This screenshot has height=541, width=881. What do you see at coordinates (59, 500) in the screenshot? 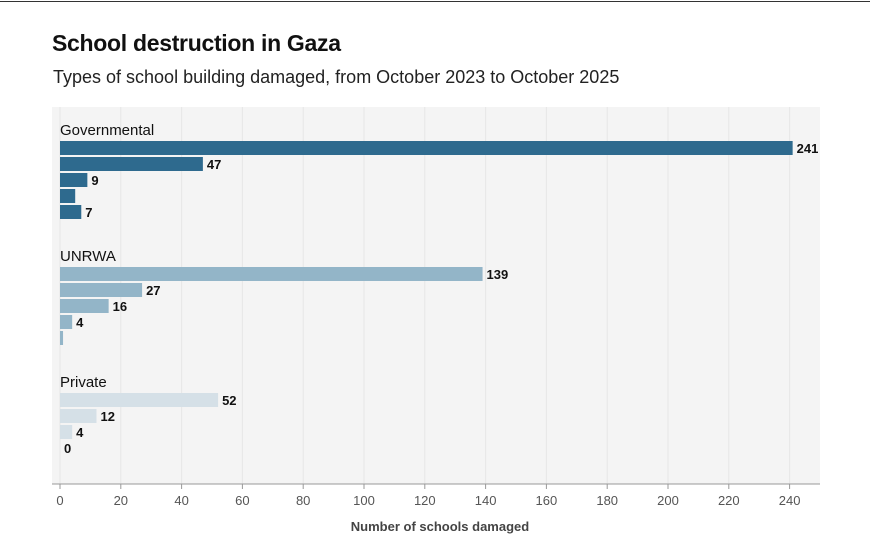
I see `tick-label-0: 0` at bounding box center [59, 500].